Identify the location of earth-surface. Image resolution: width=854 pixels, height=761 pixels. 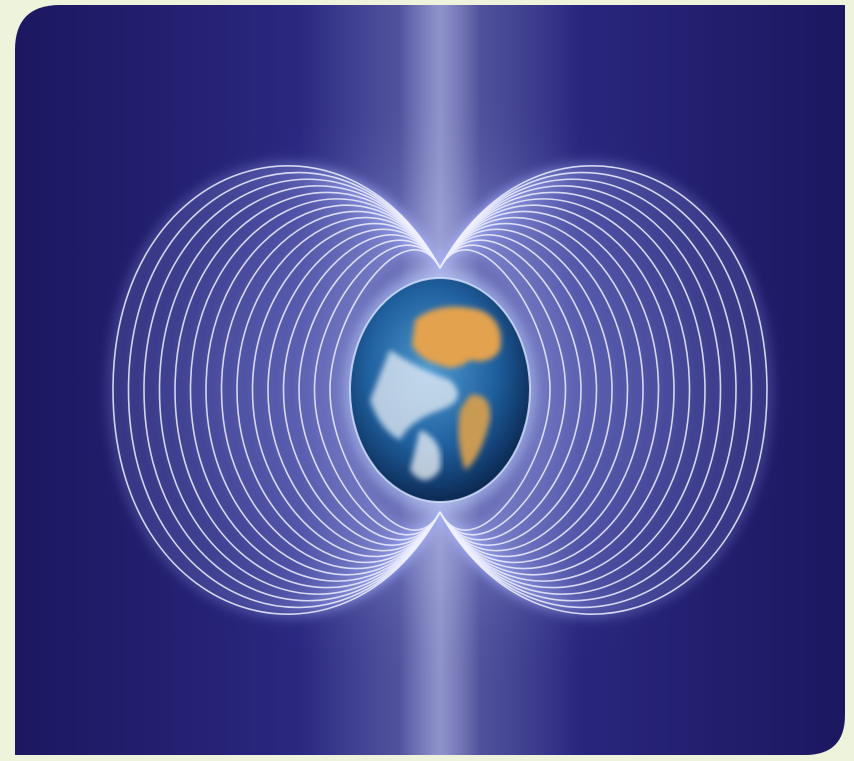
(435, 393).